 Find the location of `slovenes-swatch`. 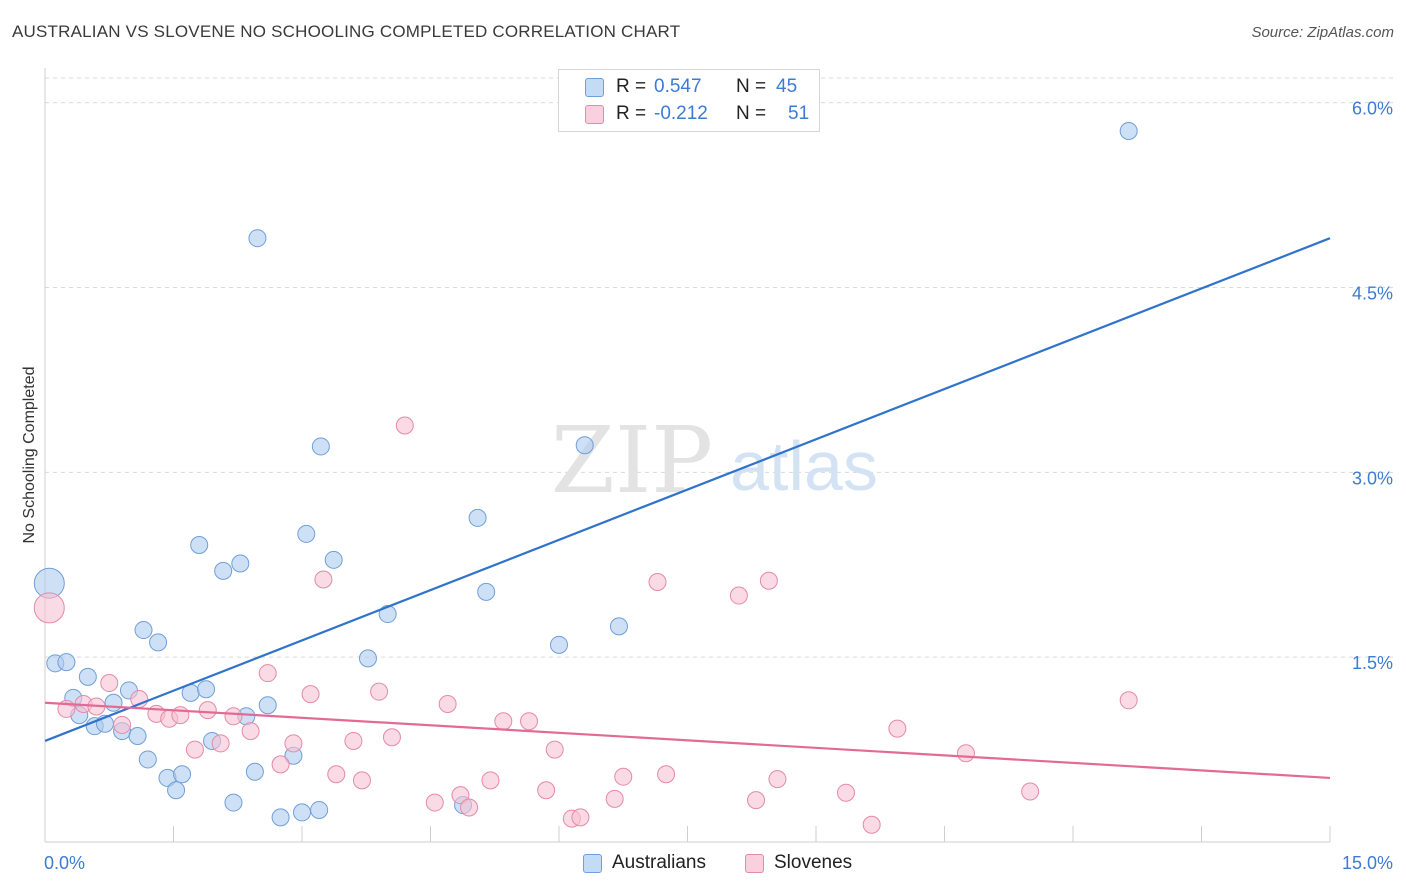

slovenes-swatch is located at coordinates (754, 863).